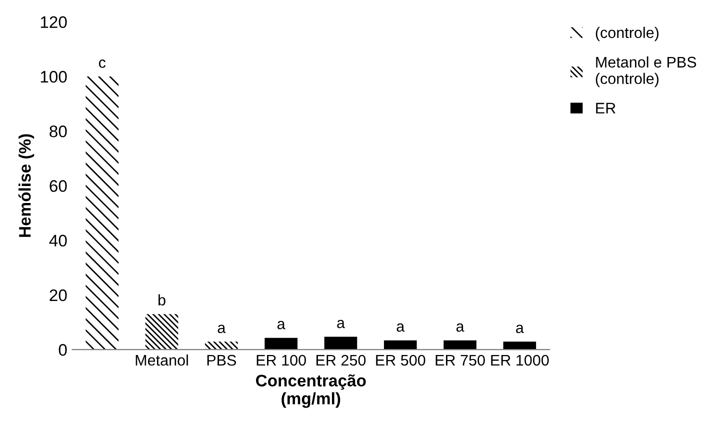 The height and width of the screenshot is (437, 723). I want to click on data-label: b, so click(162, 300).